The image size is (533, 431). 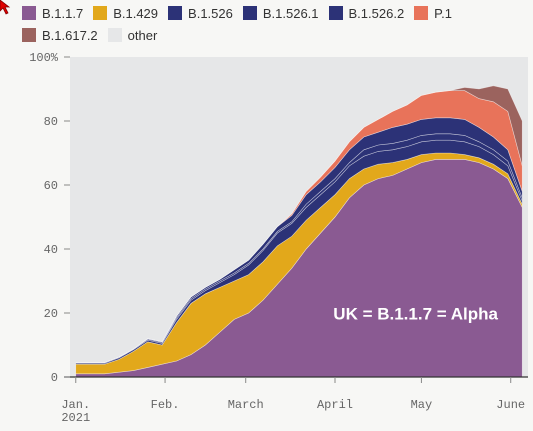 I want to click on x-tick-label: Feb., so click(x=165, y=405).